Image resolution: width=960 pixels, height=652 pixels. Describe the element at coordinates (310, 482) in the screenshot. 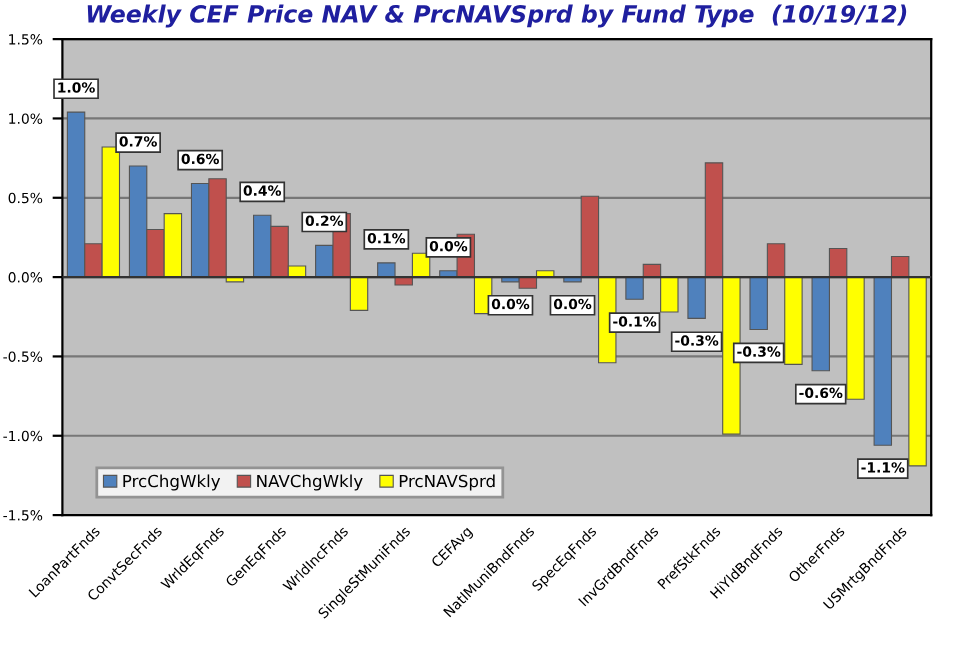

I see `legend-label: NAVChgWkly` at that location.